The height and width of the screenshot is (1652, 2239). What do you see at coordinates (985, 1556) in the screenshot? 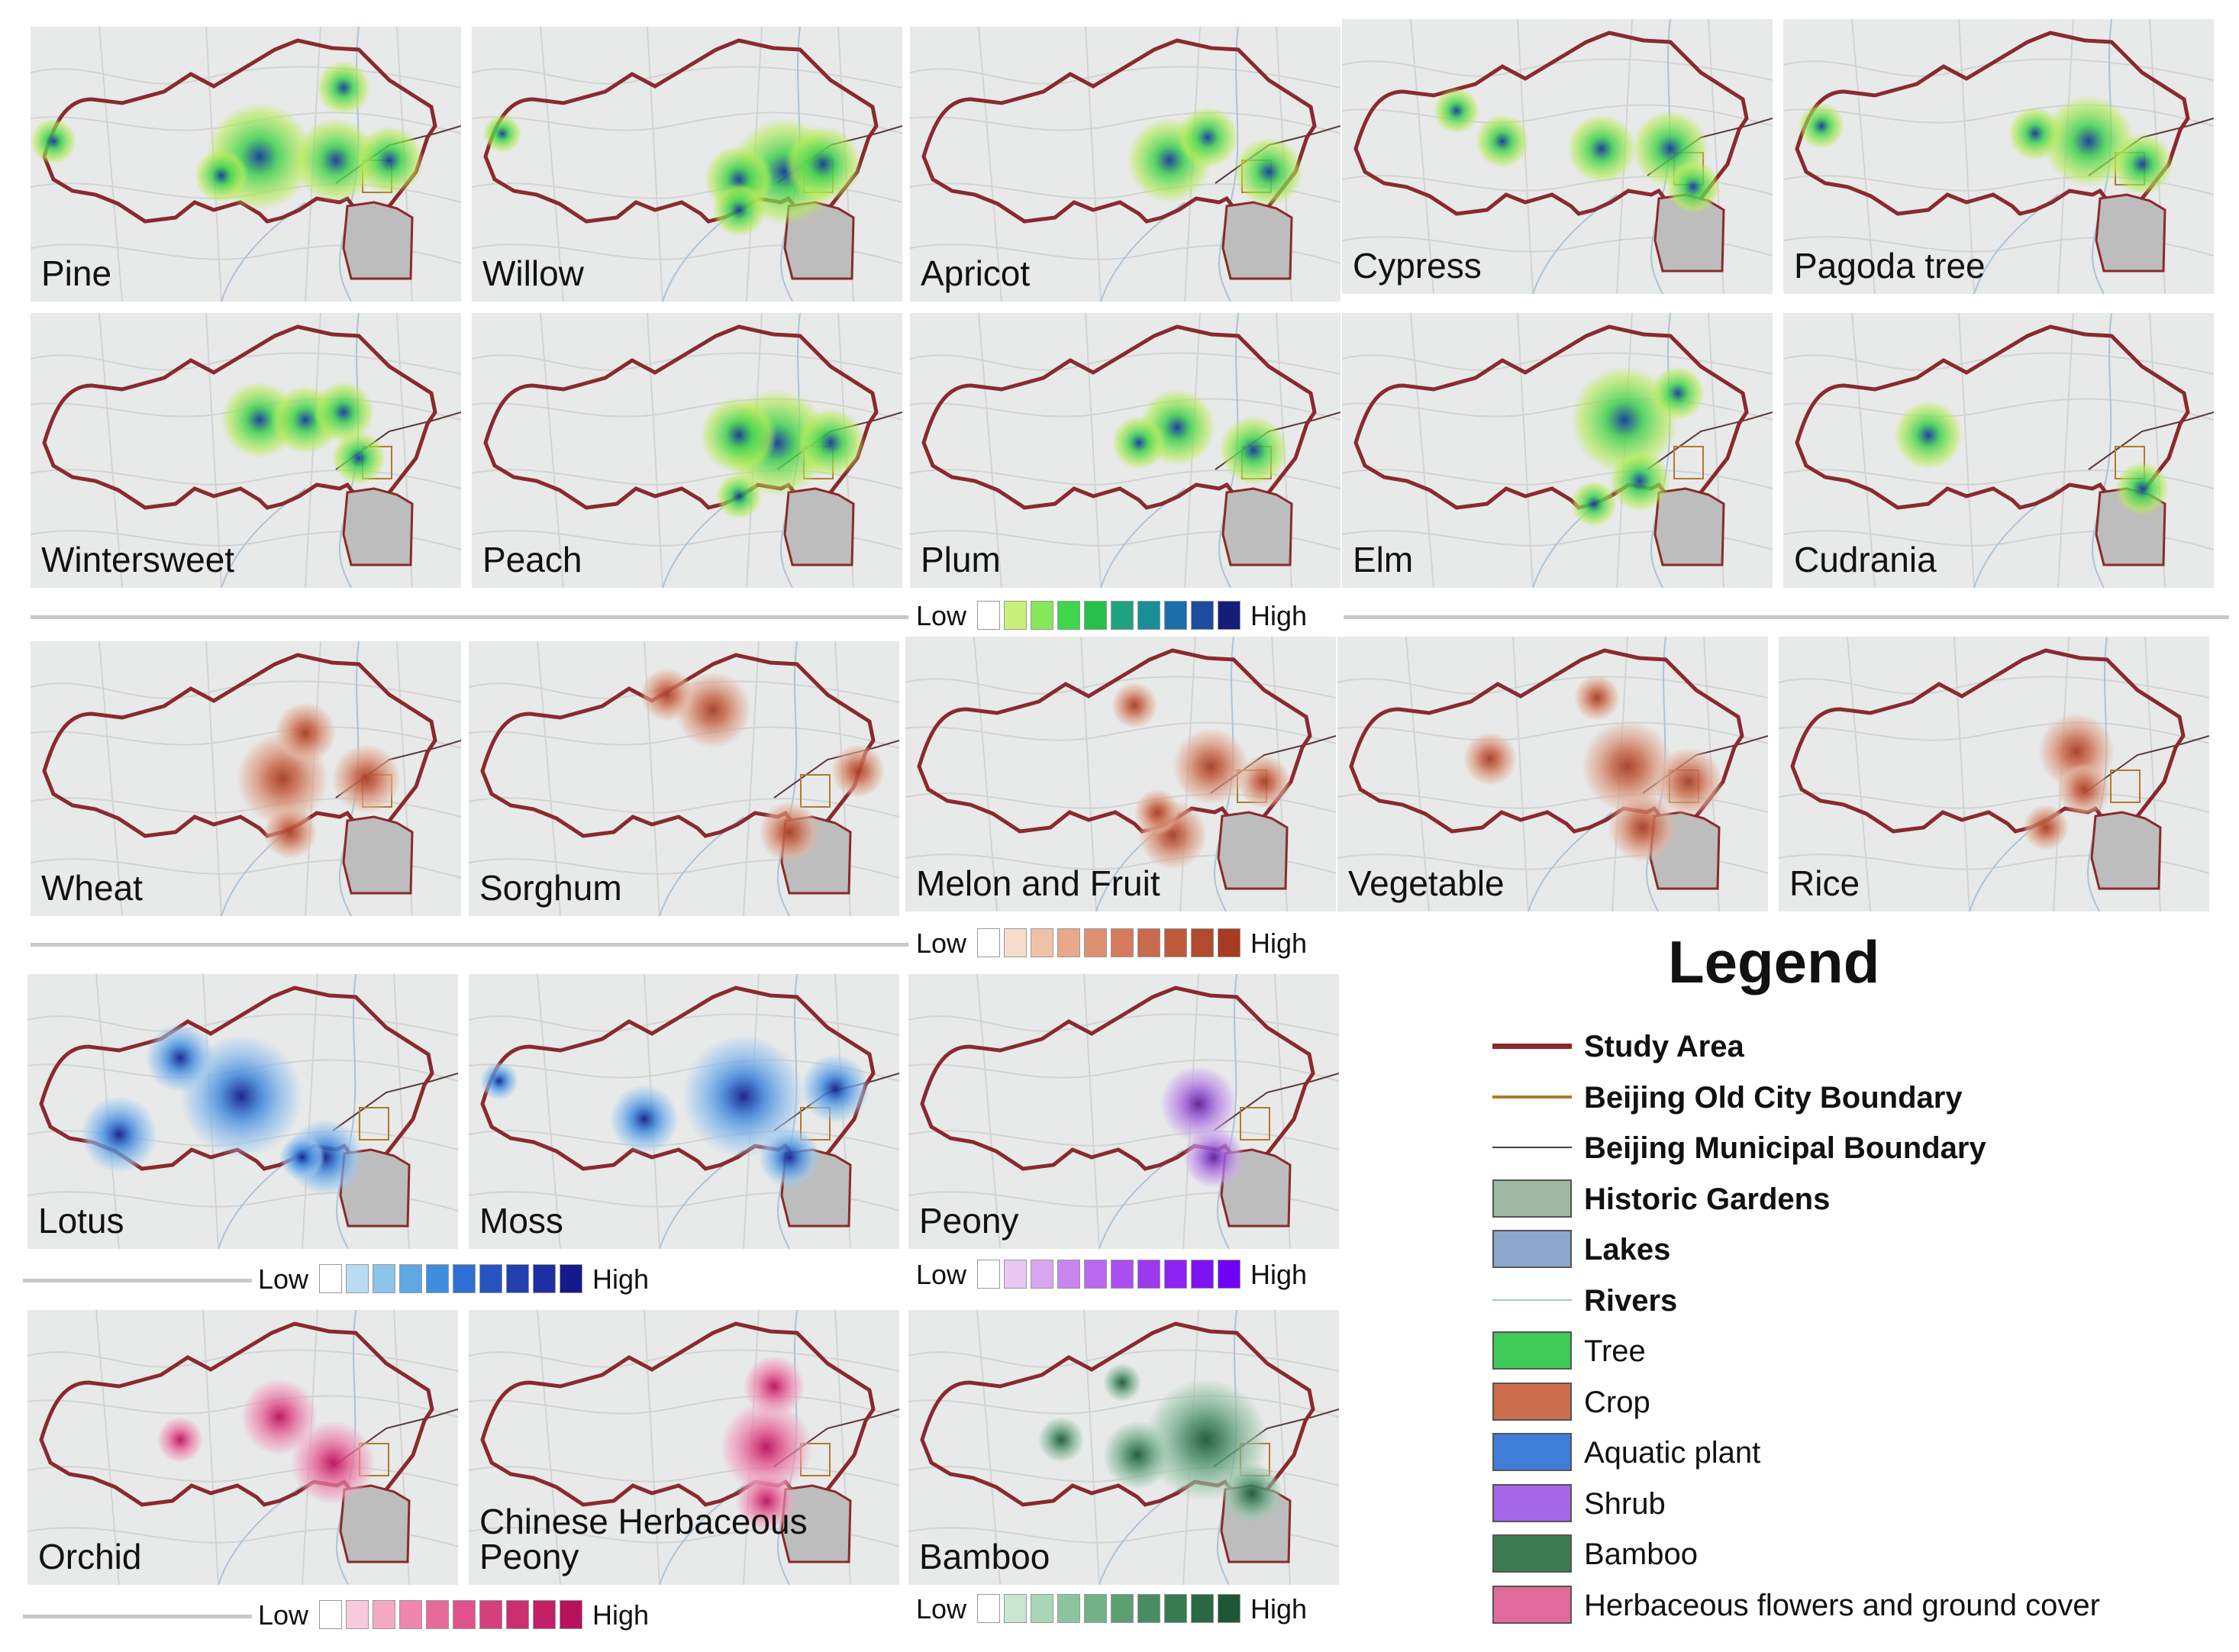
I see `panel-label: Bamboo` at bounding box center [985, 1556].